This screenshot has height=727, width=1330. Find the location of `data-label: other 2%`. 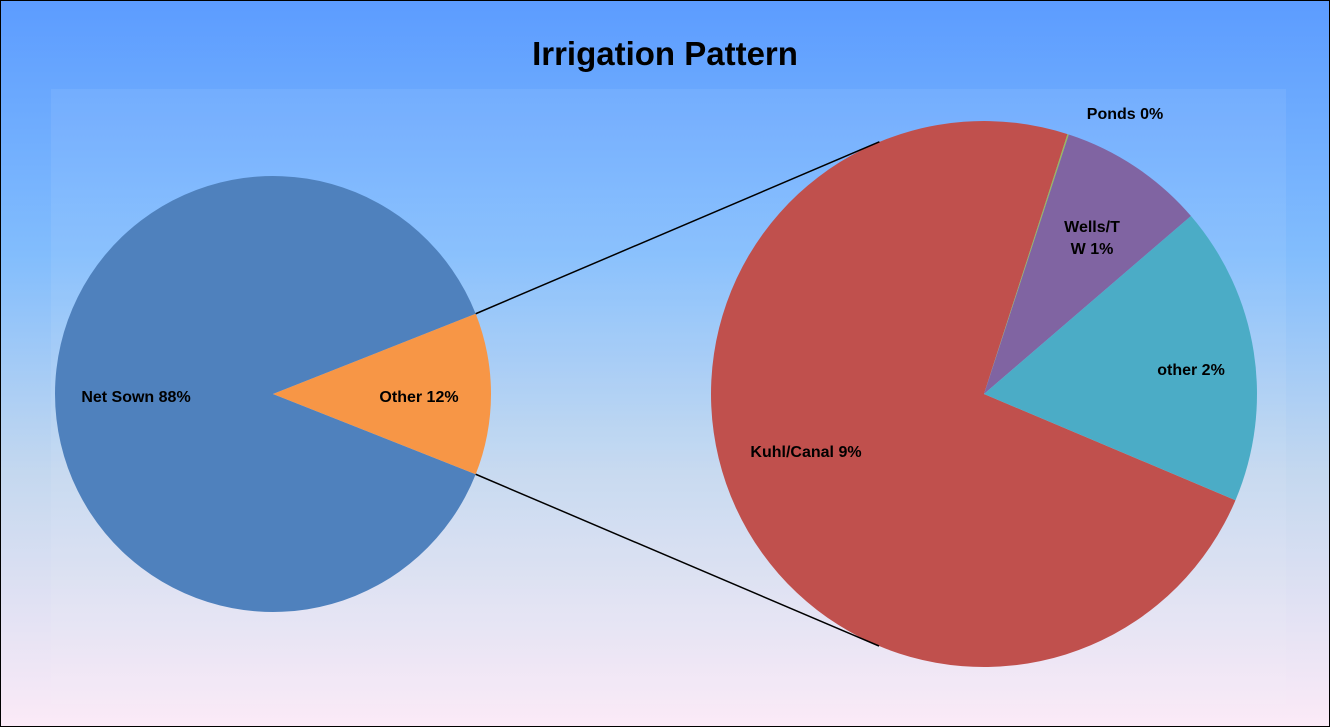

data-label: other 2% is located at coordinates (1191, 371).